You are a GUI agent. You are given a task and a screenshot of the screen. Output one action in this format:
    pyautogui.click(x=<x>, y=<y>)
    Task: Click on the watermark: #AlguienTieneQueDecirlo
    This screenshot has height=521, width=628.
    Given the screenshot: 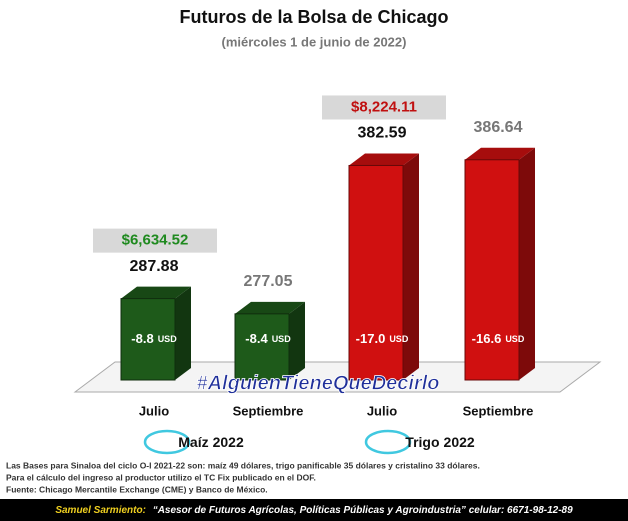 What is the action you would take?
    pyautogui.click(x=317, y=383)
    